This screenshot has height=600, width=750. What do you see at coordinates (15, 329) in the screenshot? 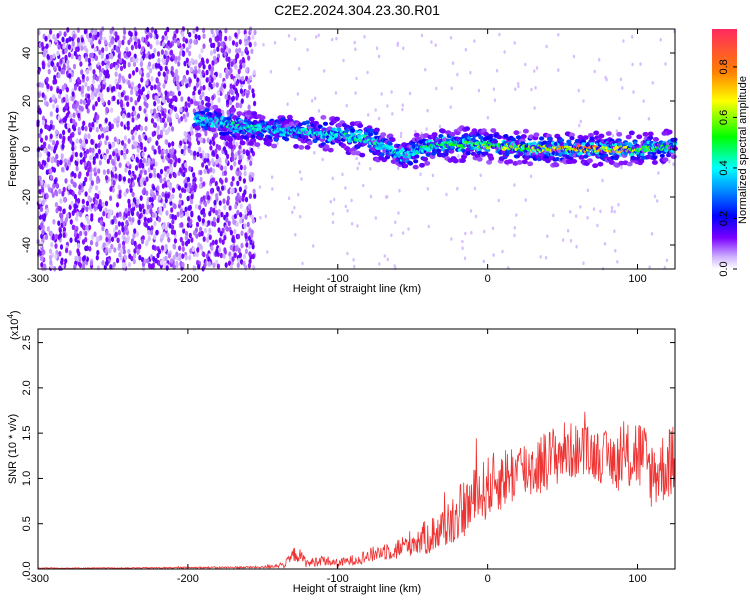
I see `snr-scale-base: (x10` at bounding box center [15, 329].